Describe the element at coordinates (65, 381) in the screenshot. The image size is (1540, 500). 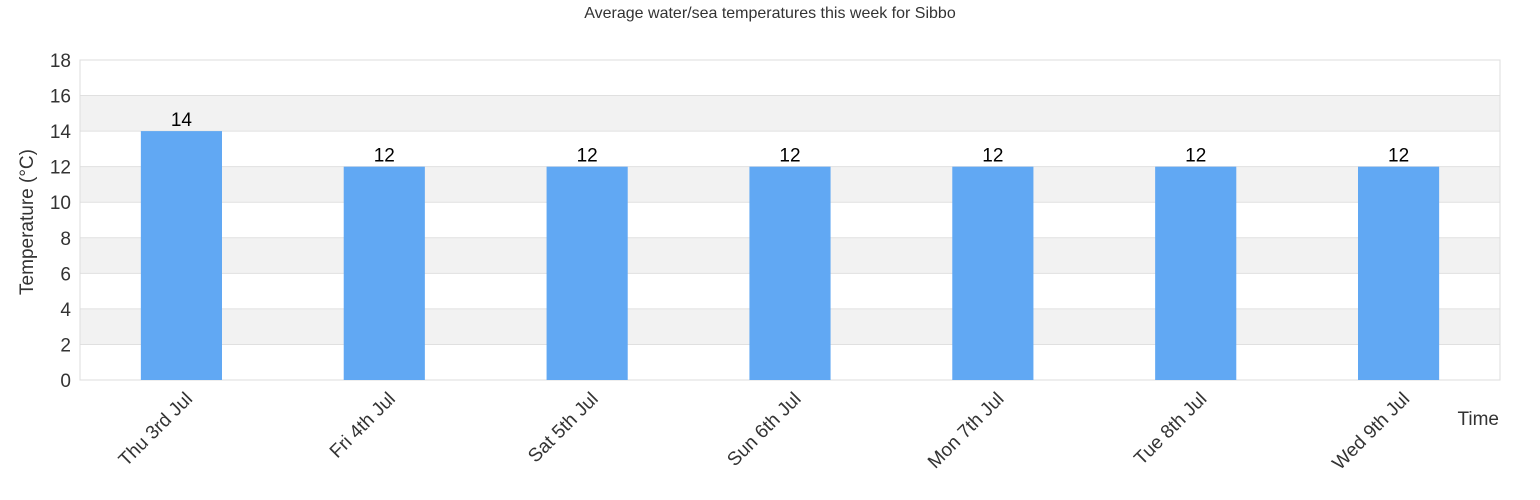
I see `y-tick-label: 0` at that location.